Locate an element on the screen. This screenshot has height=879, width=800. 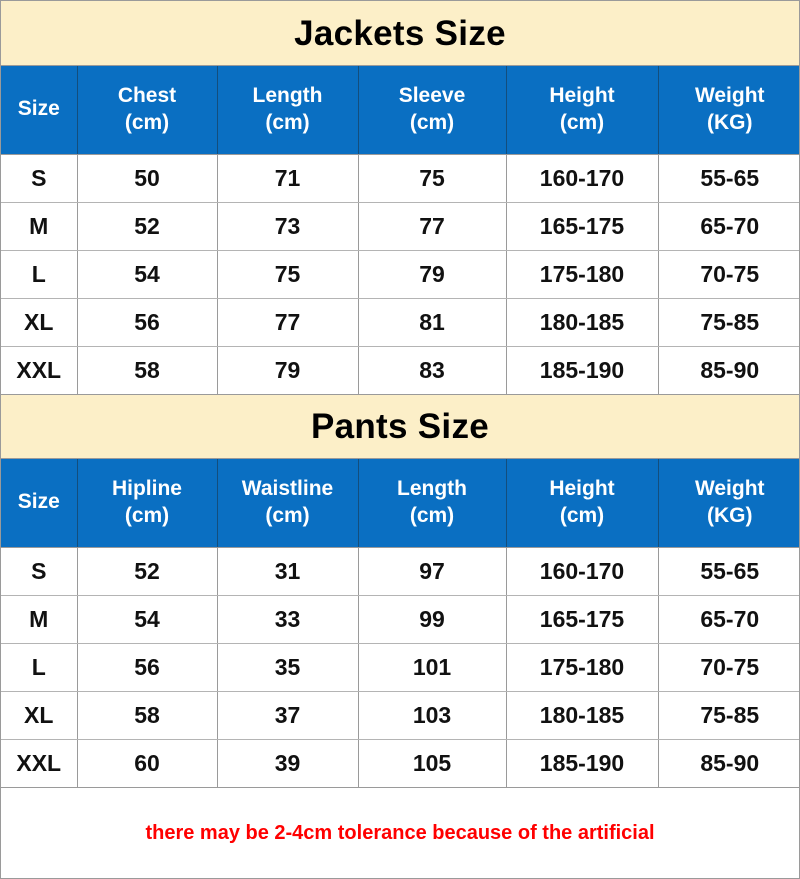
cell-length: 97 is located at coordinates (432, 571).